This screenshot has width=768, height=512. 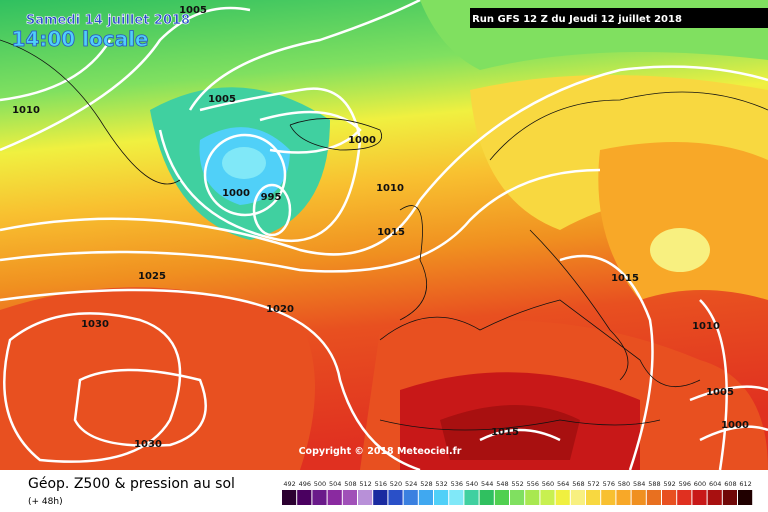 What do you see at coordinates (624, 484) in the screenshot?
I see `colorbar-label: 580` at bounding box center [624, 484].